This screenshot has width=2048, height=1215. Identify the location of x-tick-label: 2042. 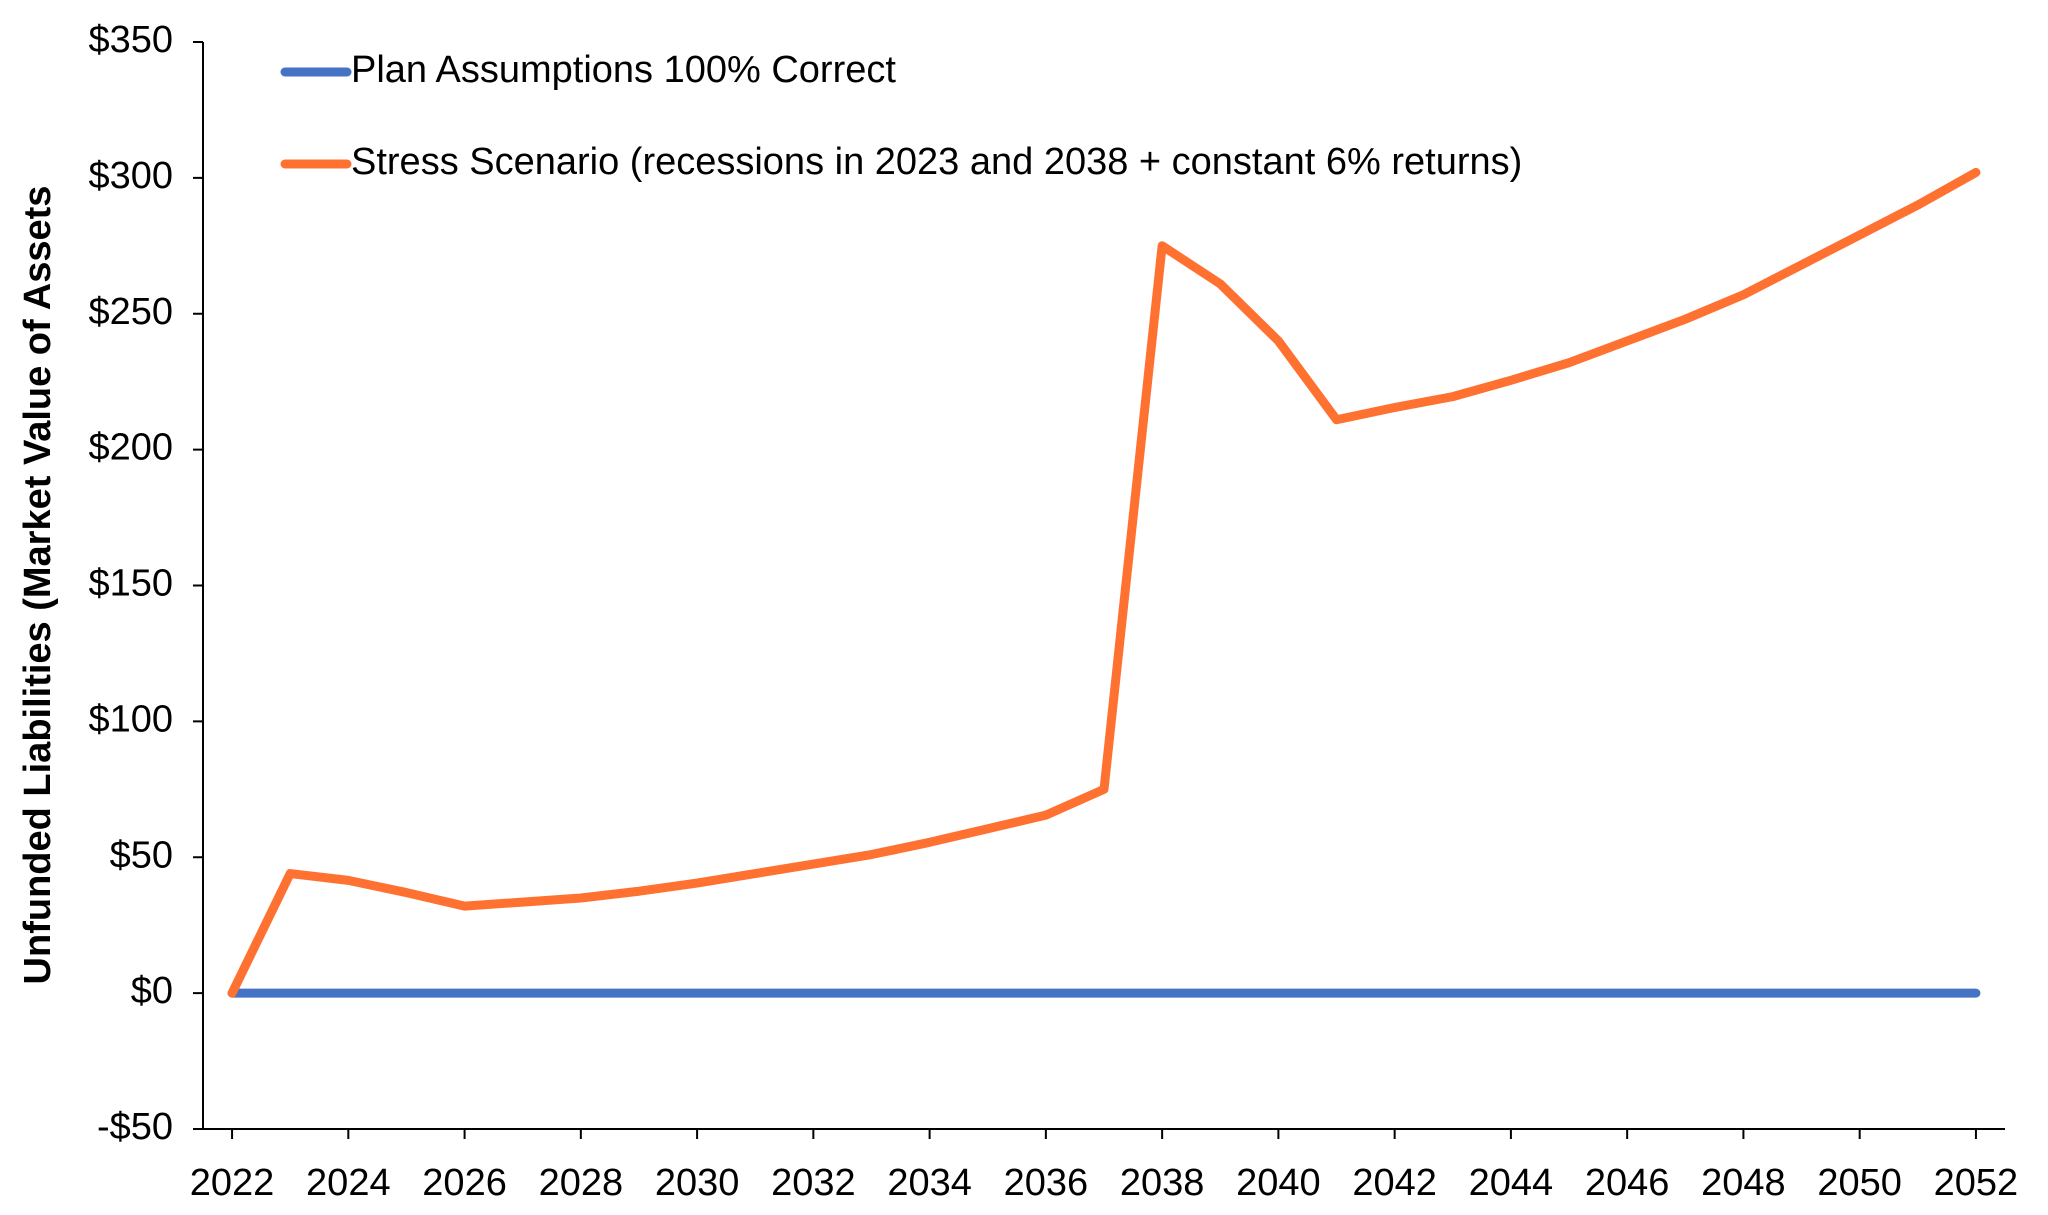
(1394, 1183).